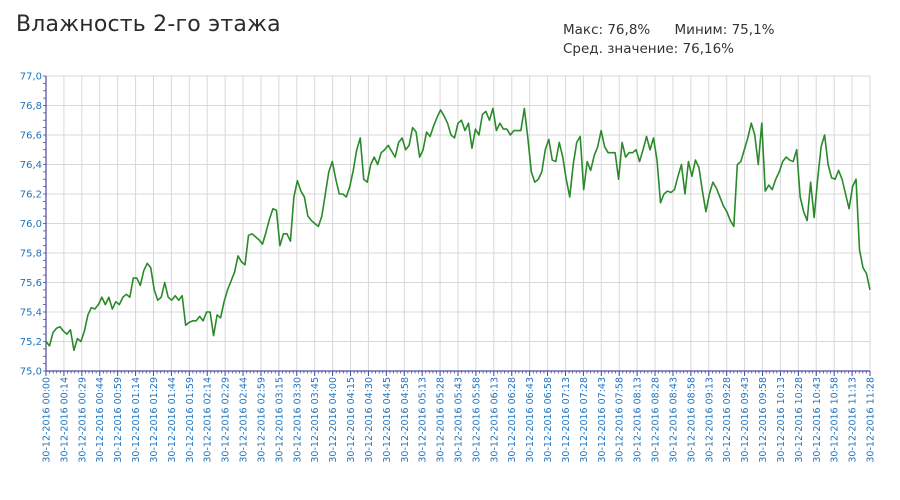 Image resolution: width=900 pixels, height=500 pixels. Describe the element at coordinates (297, 420) in the screenshot. I see `x-tick-label: 30-12-2016 03:30` at that location.